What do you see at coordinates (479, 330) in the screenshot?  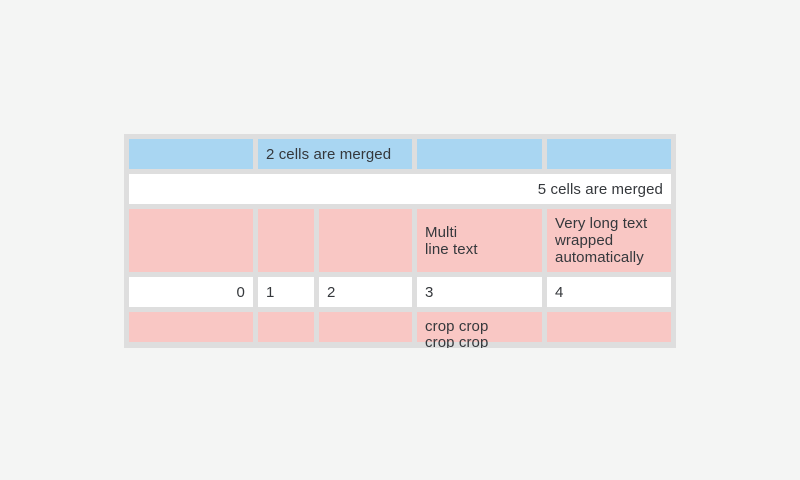 I see `table-cell-r5c4-cropped: crop crop crop crop` at bounding box center [479, 330].